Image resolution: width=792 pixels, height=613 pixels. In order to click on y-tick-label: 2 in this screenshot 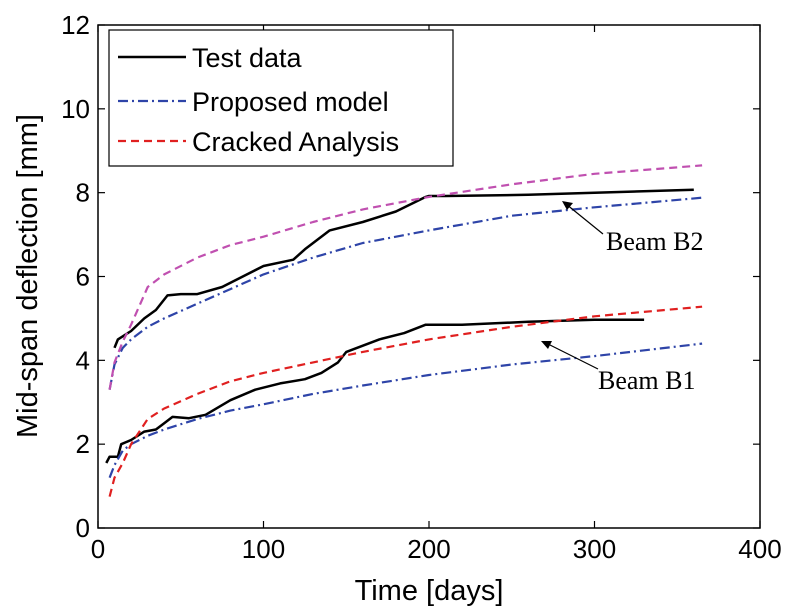, I will do `click(83, 444)`.